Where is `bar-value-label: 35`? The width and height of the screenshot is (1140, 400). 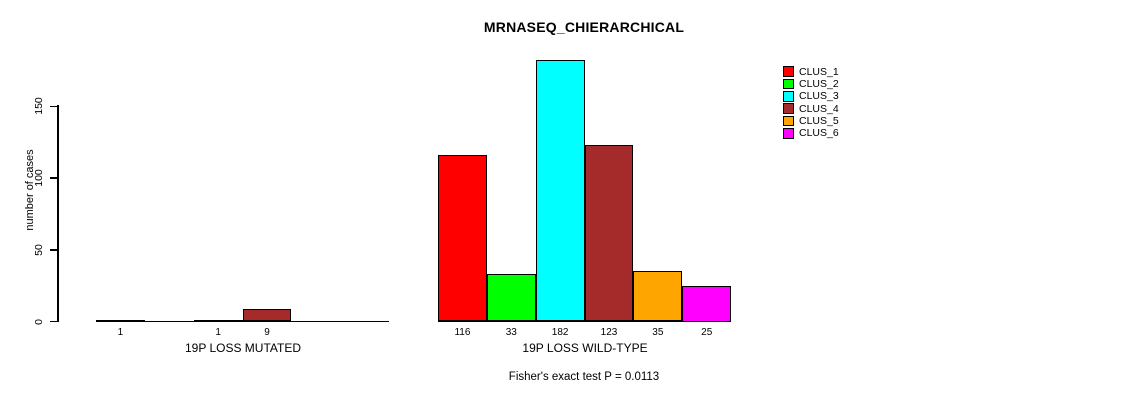
bar-value-label: 35 is located at coordinates (658, 332).